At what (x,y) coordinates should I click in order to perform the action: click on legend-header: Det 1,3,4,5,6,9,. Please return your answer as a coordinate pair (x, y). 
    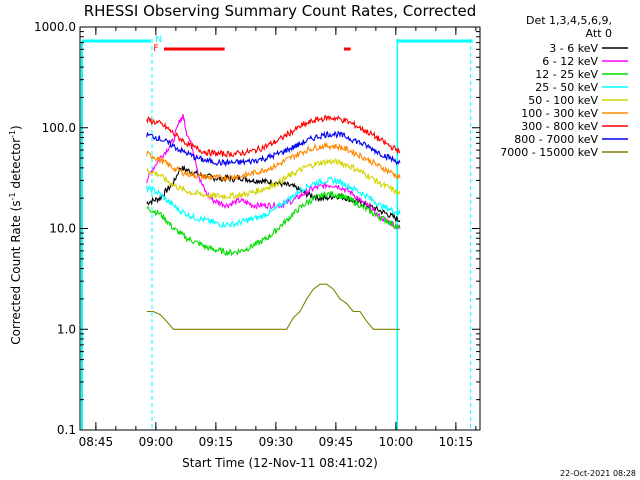
    Looking at the image, I should click on (569, 20).